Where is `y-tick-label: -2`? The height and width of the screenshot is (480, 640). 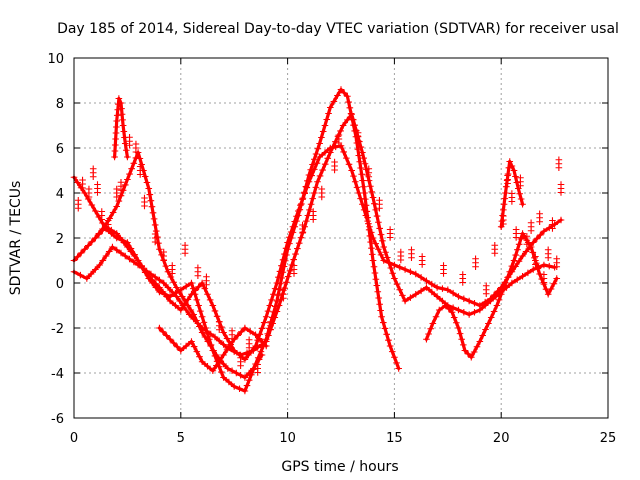
y-tick-label: -2 is located at coordinates (57, 329).